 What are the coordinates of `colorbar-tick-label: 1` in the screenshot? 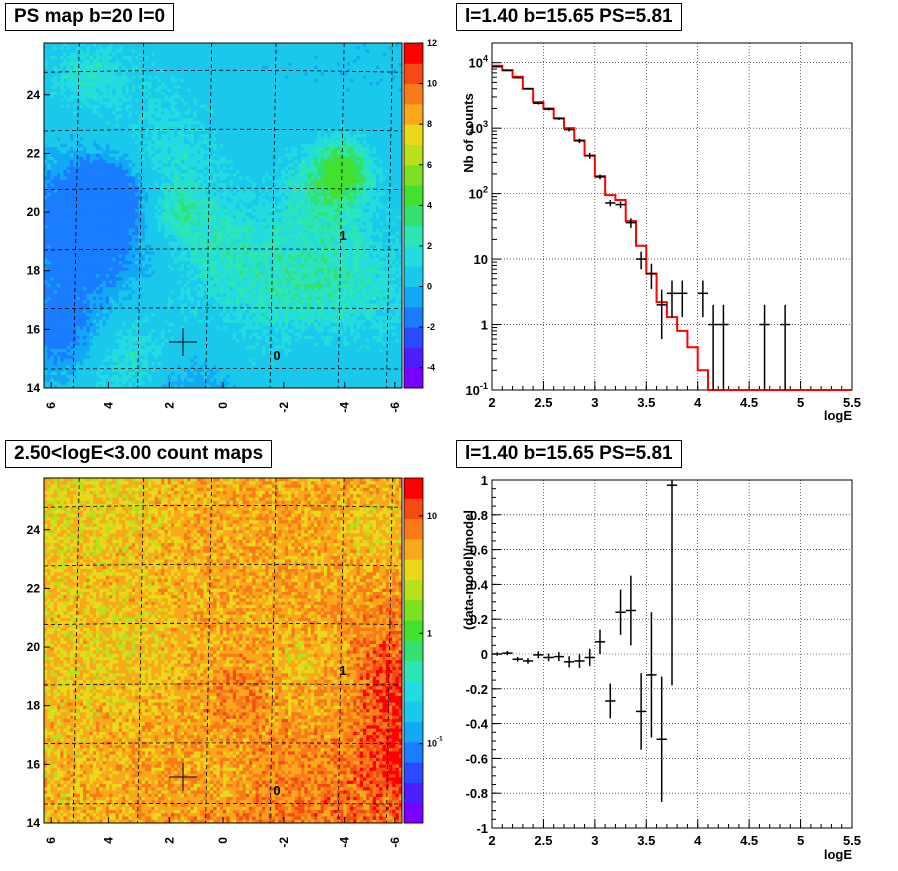 It's located at (429, 633).